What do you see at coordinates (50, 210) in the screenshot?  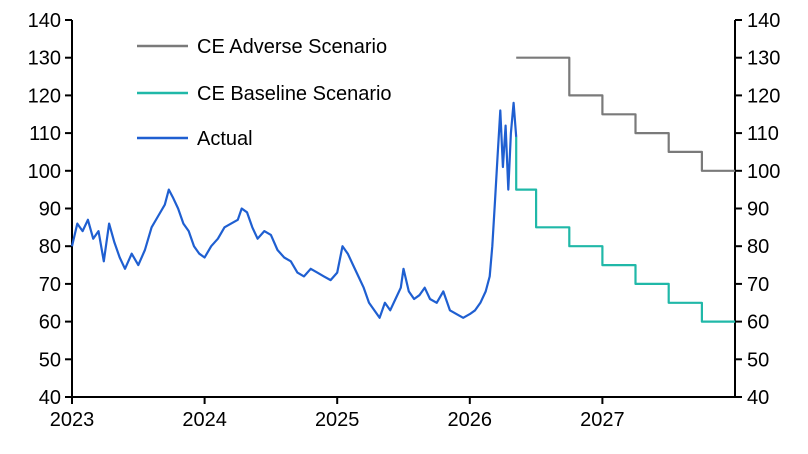 I see `left-y-tick-label: 90` at bounding box center [50, 210].